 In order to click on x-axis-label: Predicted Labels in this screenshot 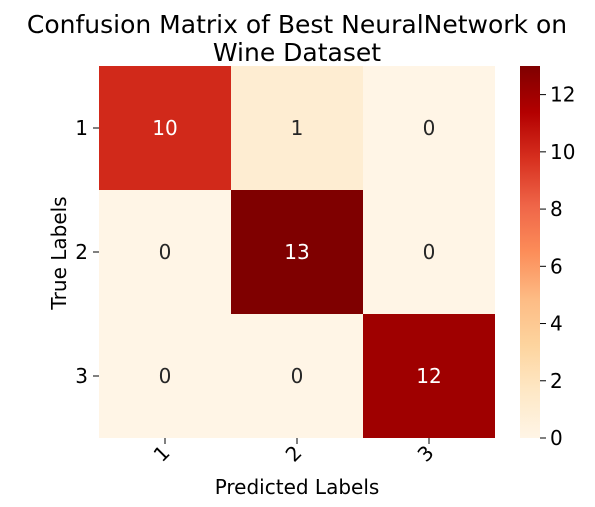, I will do `click(297, 487)`.